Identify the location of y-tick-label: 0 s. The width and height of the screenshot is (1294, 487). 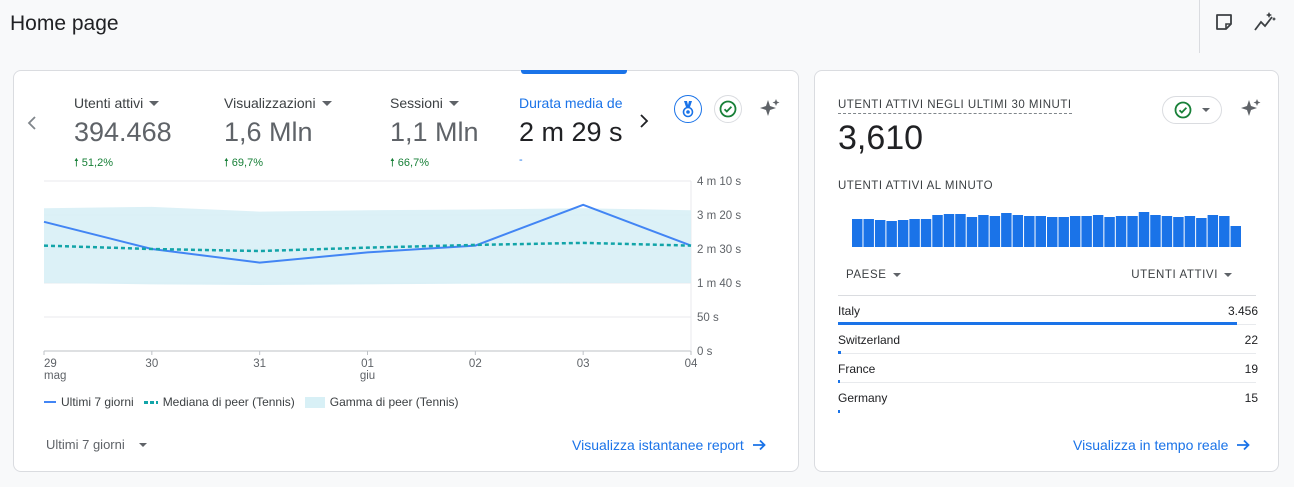
(705, 352).